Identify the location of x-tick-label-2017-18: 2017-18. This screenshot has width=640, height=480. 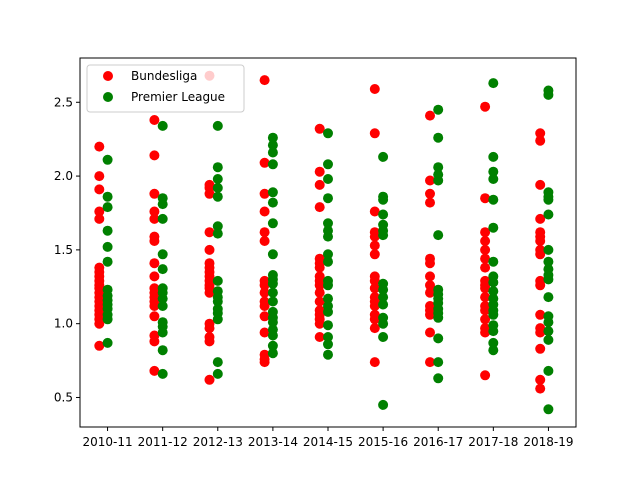
(493, 442).